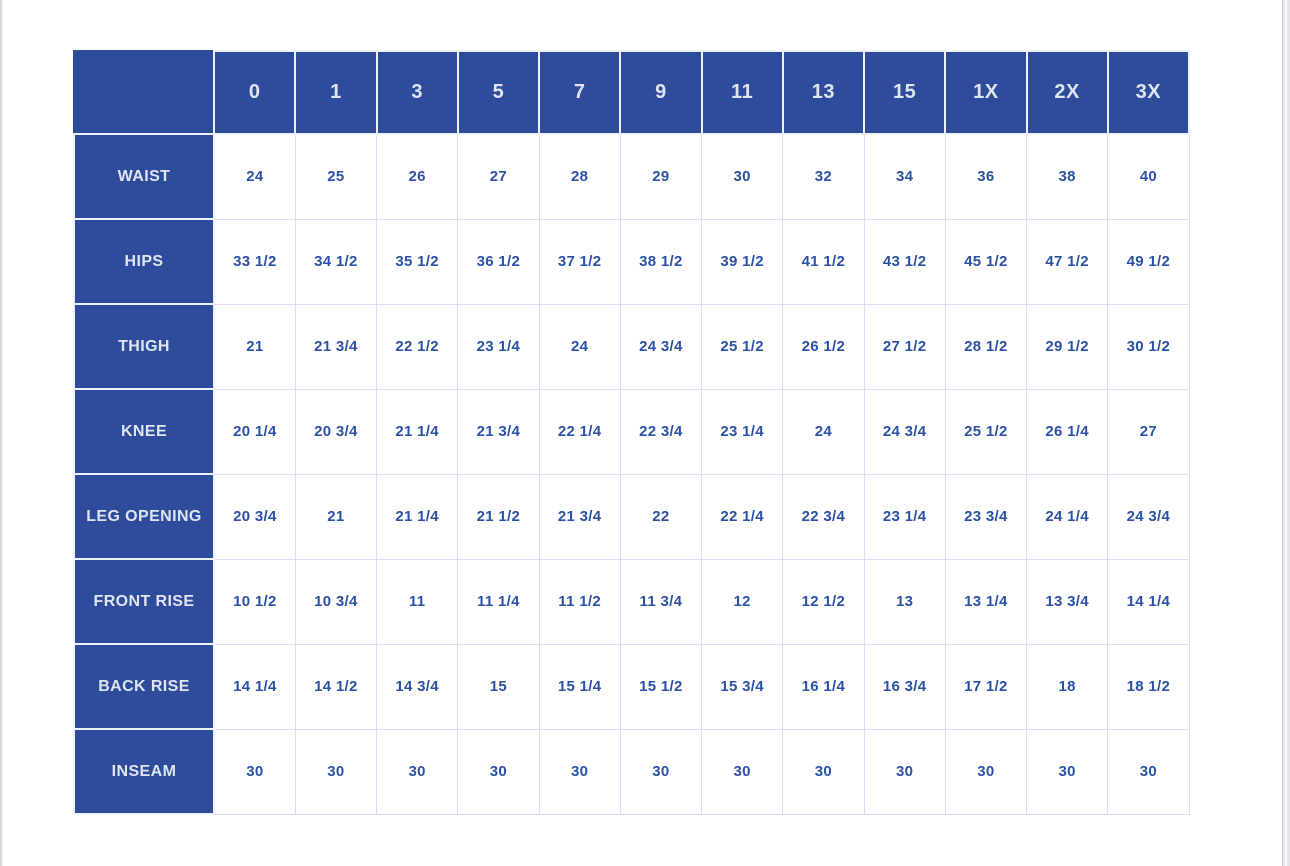 This screenshot has width=1290, height=866. Describe the element at coordinates (336, 601) in the screenshot. I see `measurement-cell: 10 3/4` at that location.